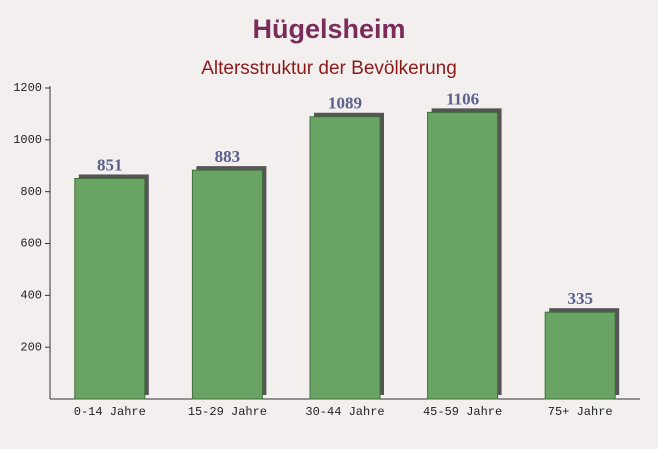 The image size is (658, 449). What do you see at coordinates (227, 412) in the screenshot?
I see `x-tick-label: 15-29 Jahre` at bounding box center [227, 412].